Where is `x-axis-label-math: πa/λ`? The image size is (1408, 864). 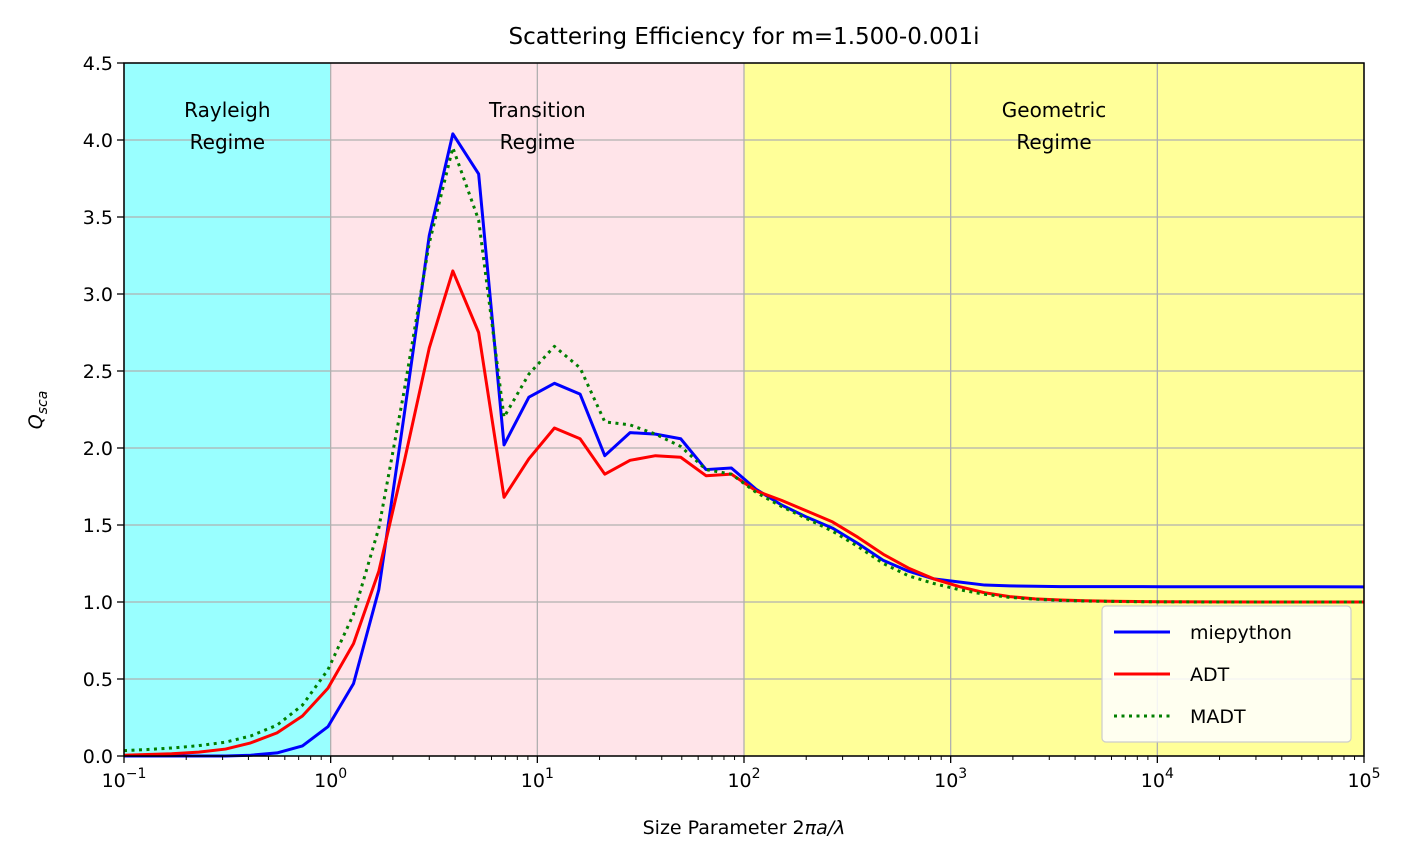
x-axis-label-math: πa/λ is located at coordinates (825, 828).